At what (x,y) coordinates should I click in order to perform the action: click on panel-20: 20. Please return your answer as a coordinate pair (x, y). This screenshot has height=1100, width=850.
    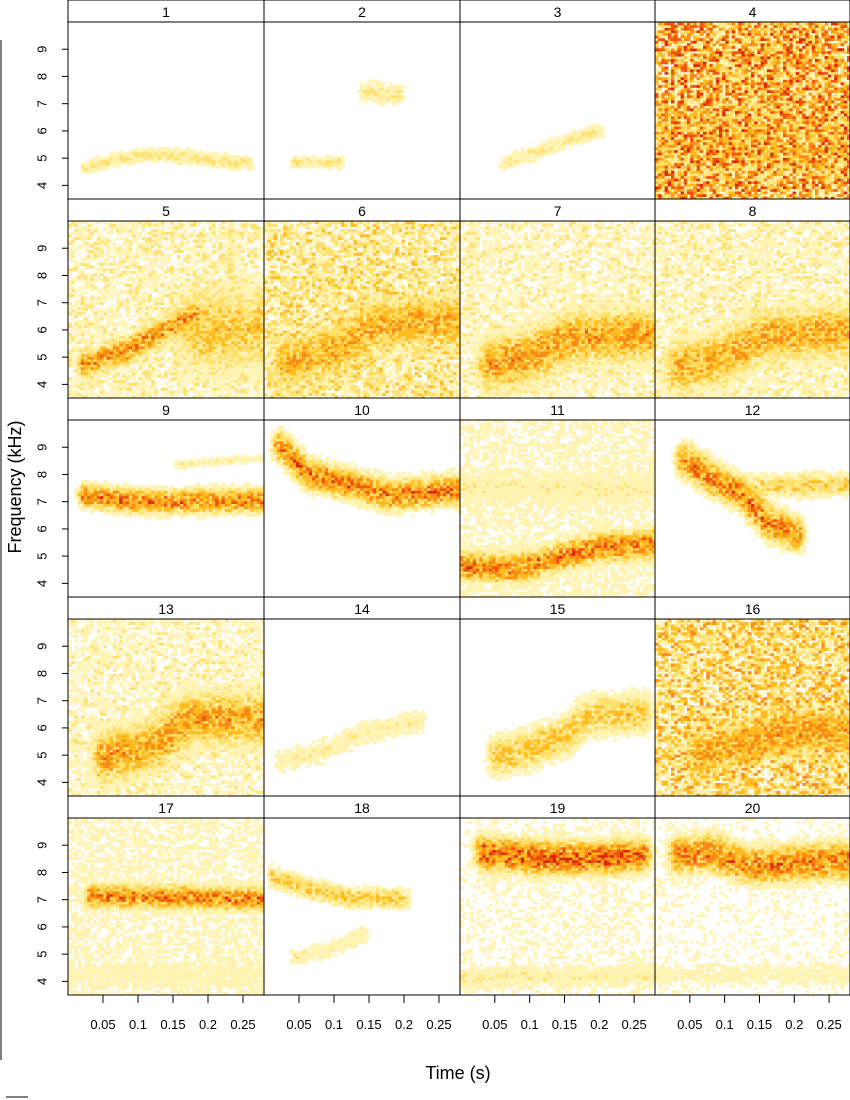
    Looking at the image, I should click on (752, 895).